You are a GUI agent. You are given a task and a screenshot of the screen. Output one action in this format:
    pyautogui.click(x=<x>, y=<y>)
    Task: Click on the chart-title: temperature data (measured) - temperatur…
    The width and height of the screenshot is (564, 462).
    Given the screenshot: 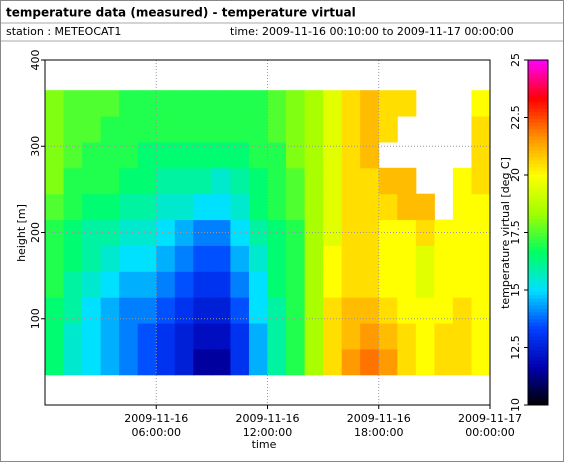 What is the action you would take?
    pyautogui.click(x=181, y=13)
    